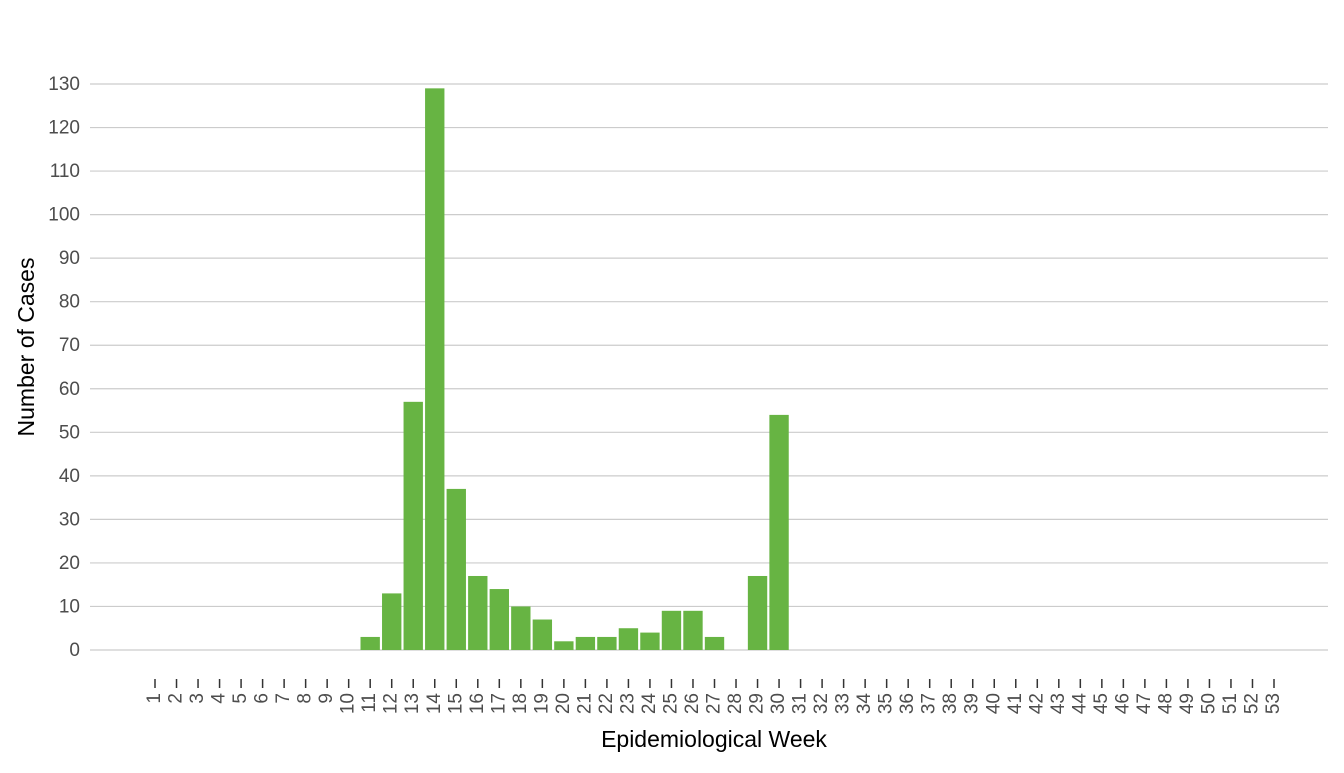  What do you see at coordinates (1208, 703) in the screenshot?
I see `x-tick-label: 50` at bounding box center [1208, 703].